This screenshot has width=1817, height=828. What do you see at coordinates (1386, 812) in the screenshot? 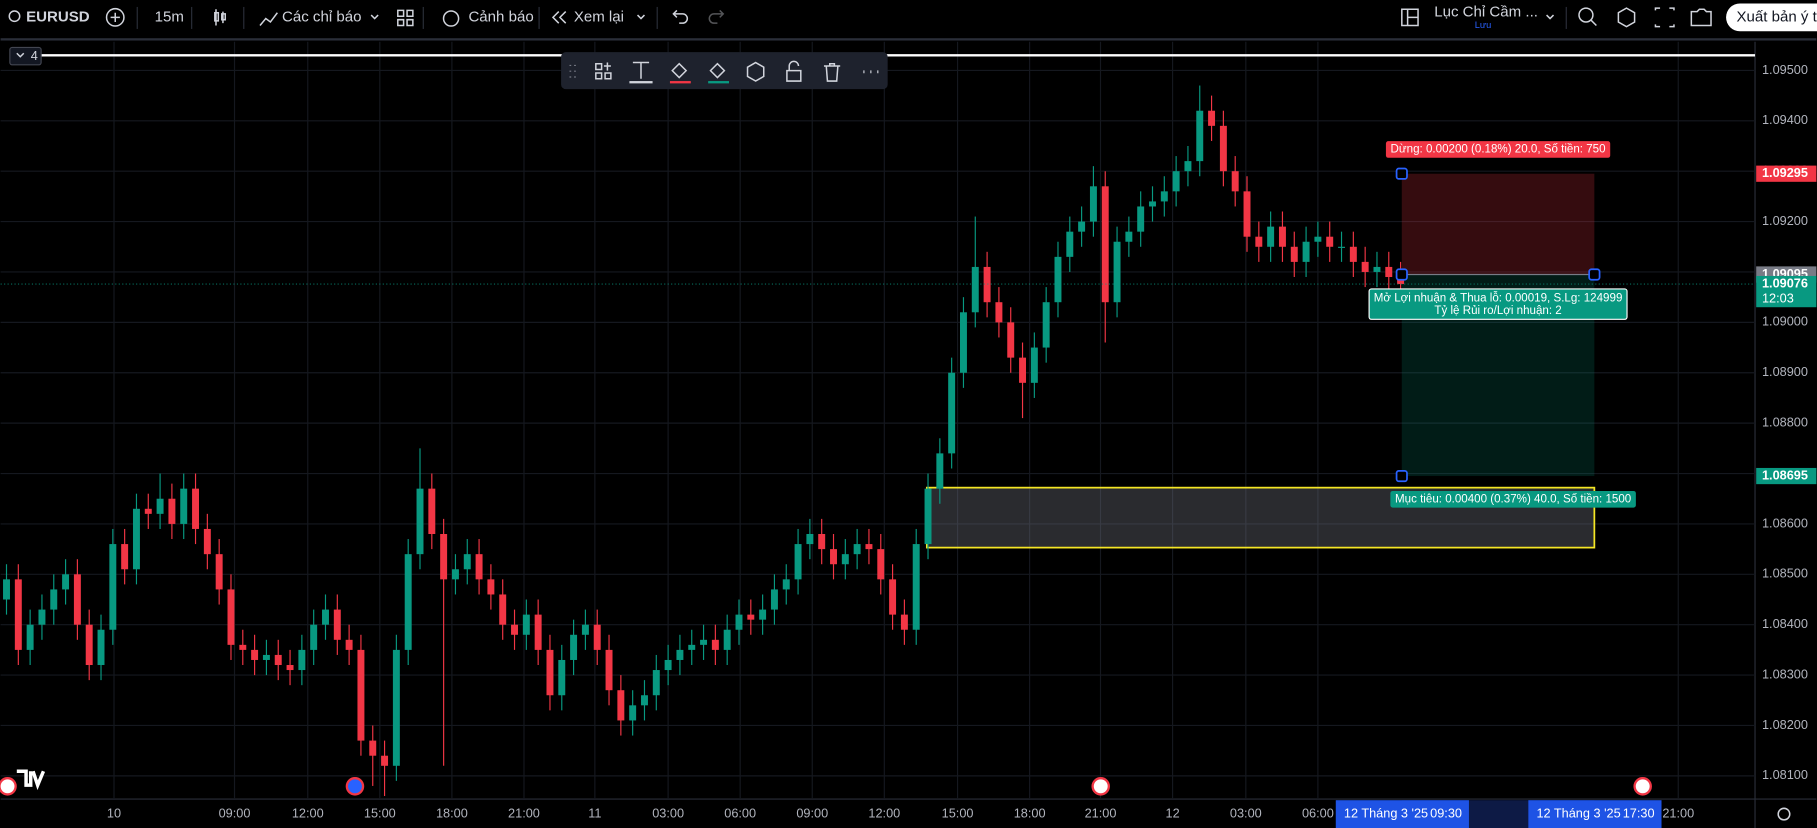
I see `time-marker-date: 12 Tháng 3 '25` at bounding box center [1386, 812].